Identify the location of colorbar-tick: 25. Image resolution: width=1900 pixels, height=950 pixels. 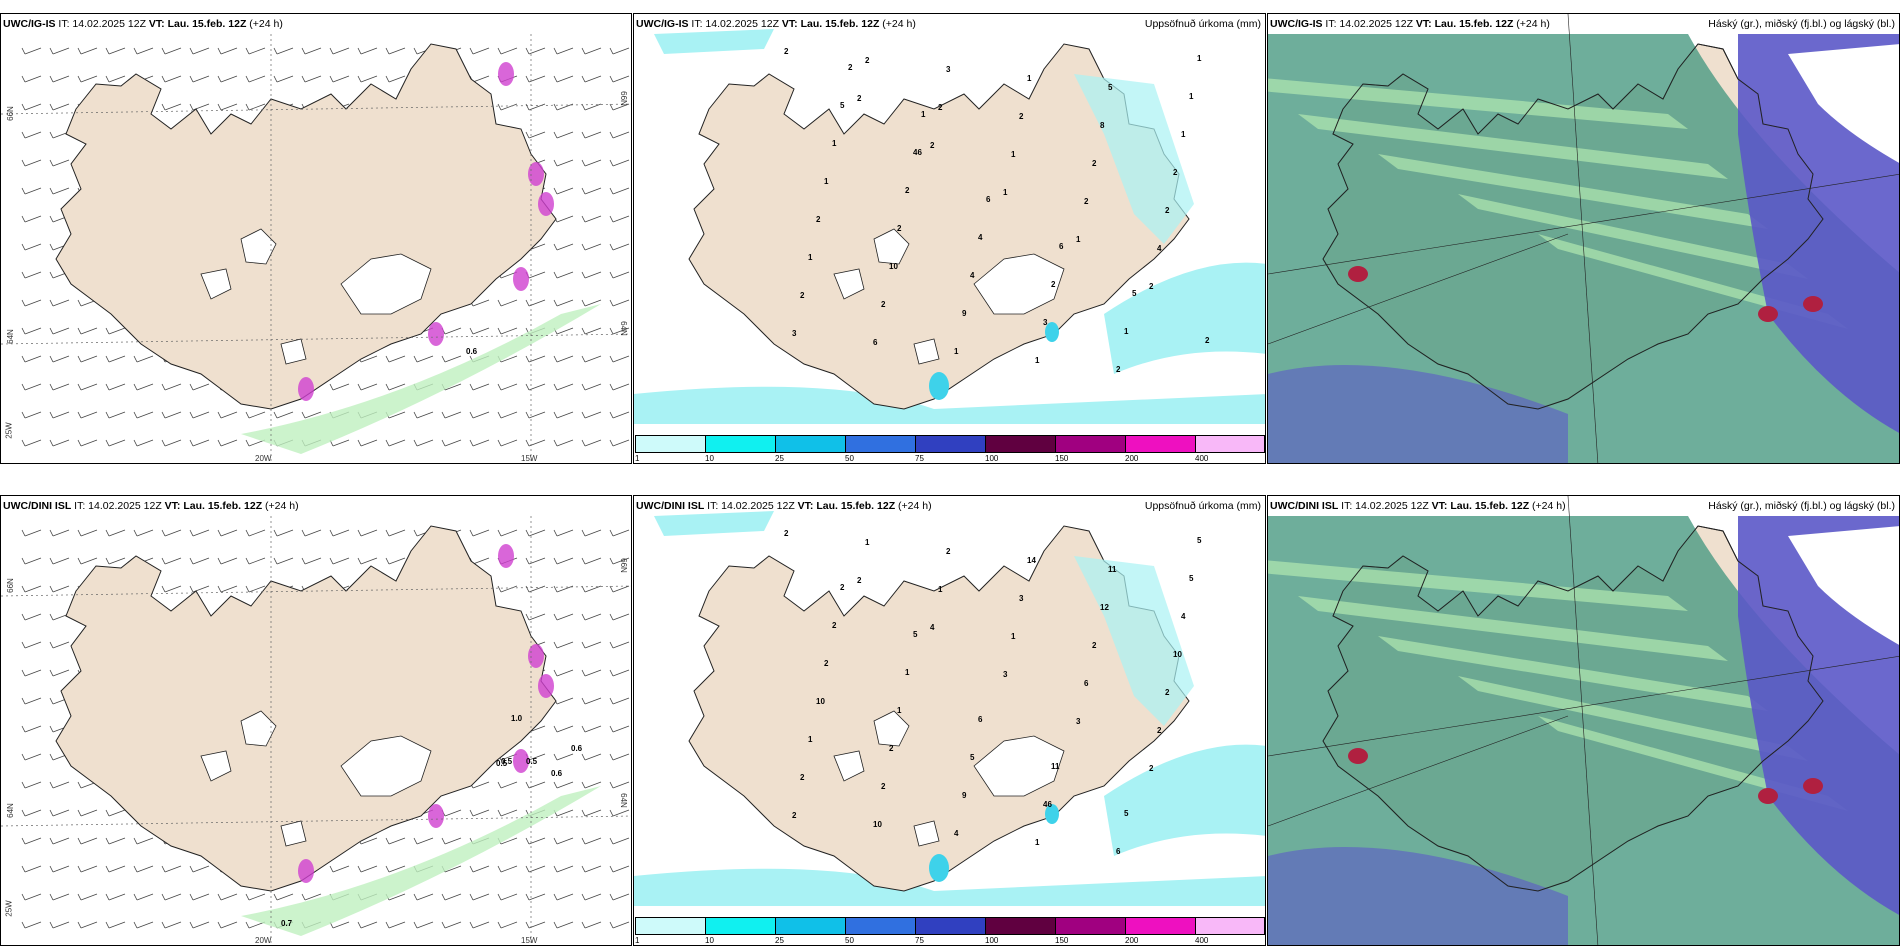
(779, 458).